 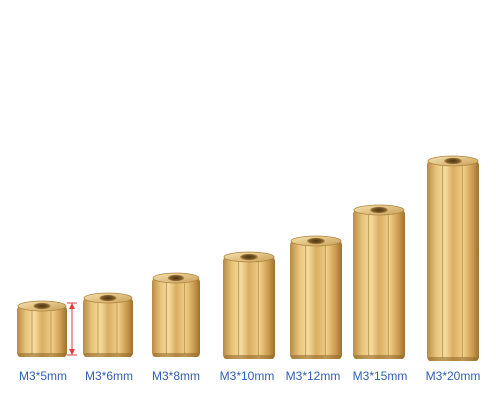 What do you see at coordinates (249, 305) in the screenshot?
I see `brass-spacer-m3-10mm` at bounding box center [249, 305].